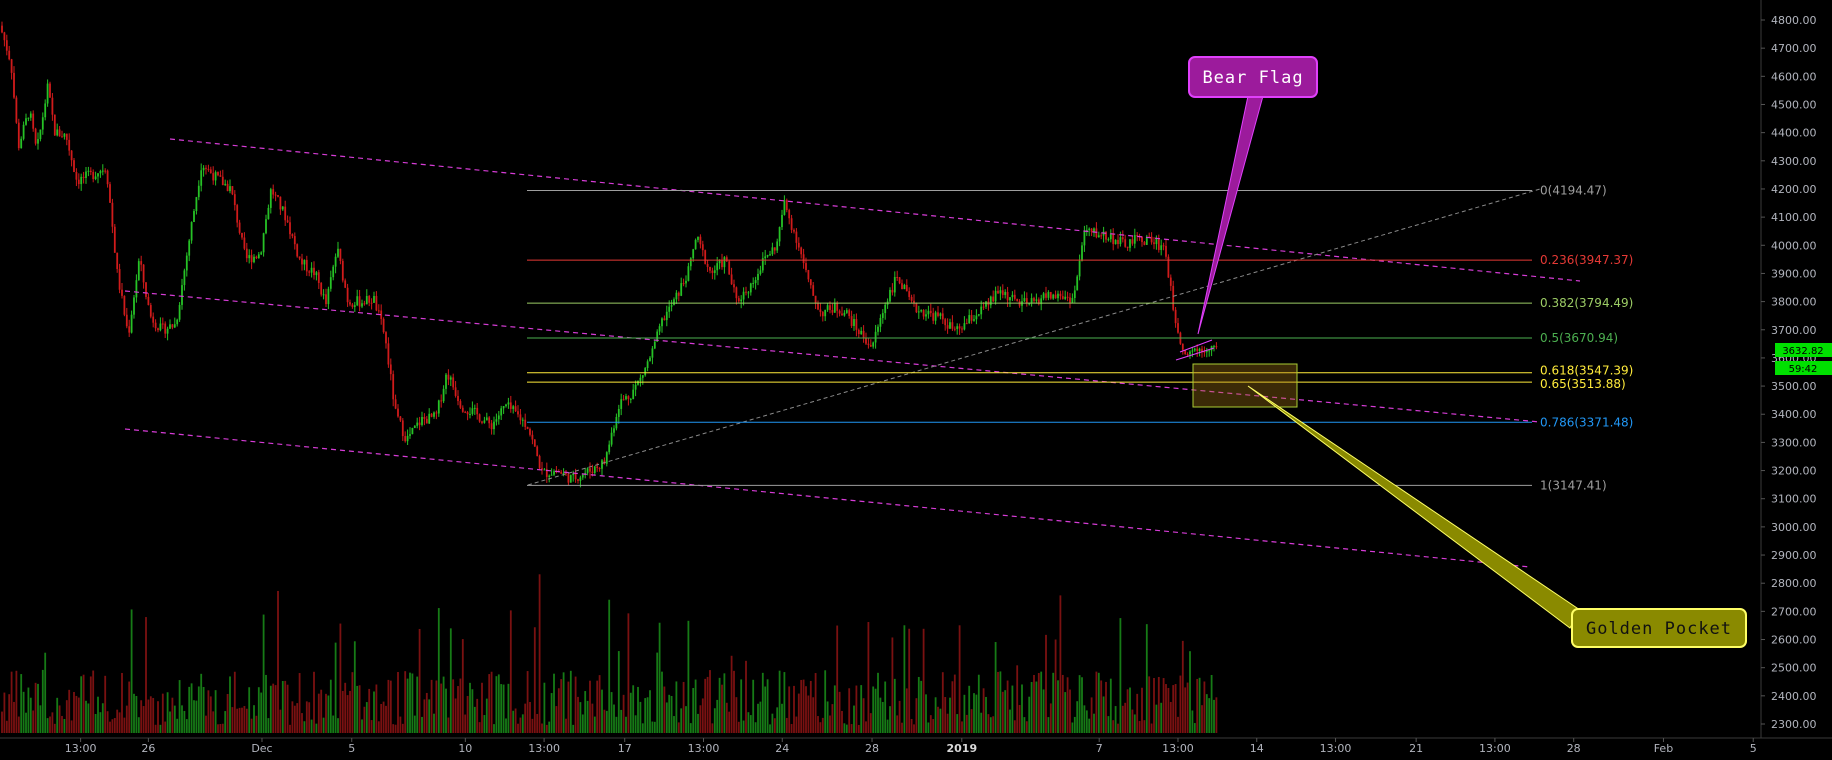 The width and height of the screenshot is (1832, 760). I want to click on fib-label: 0.65(3513.88), so click(1583, 384).